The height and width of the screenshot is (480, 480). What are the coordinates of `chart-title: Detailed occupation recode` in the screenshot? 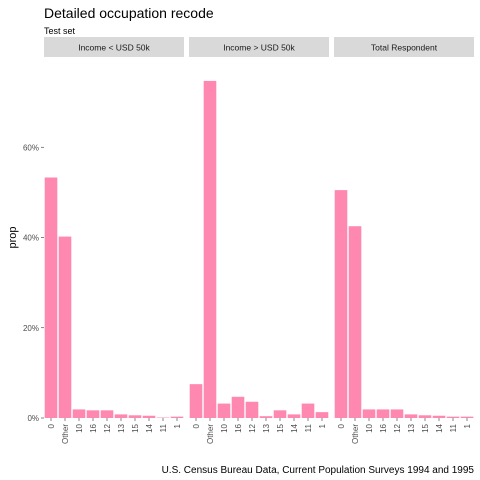 It's located at (129, 13).